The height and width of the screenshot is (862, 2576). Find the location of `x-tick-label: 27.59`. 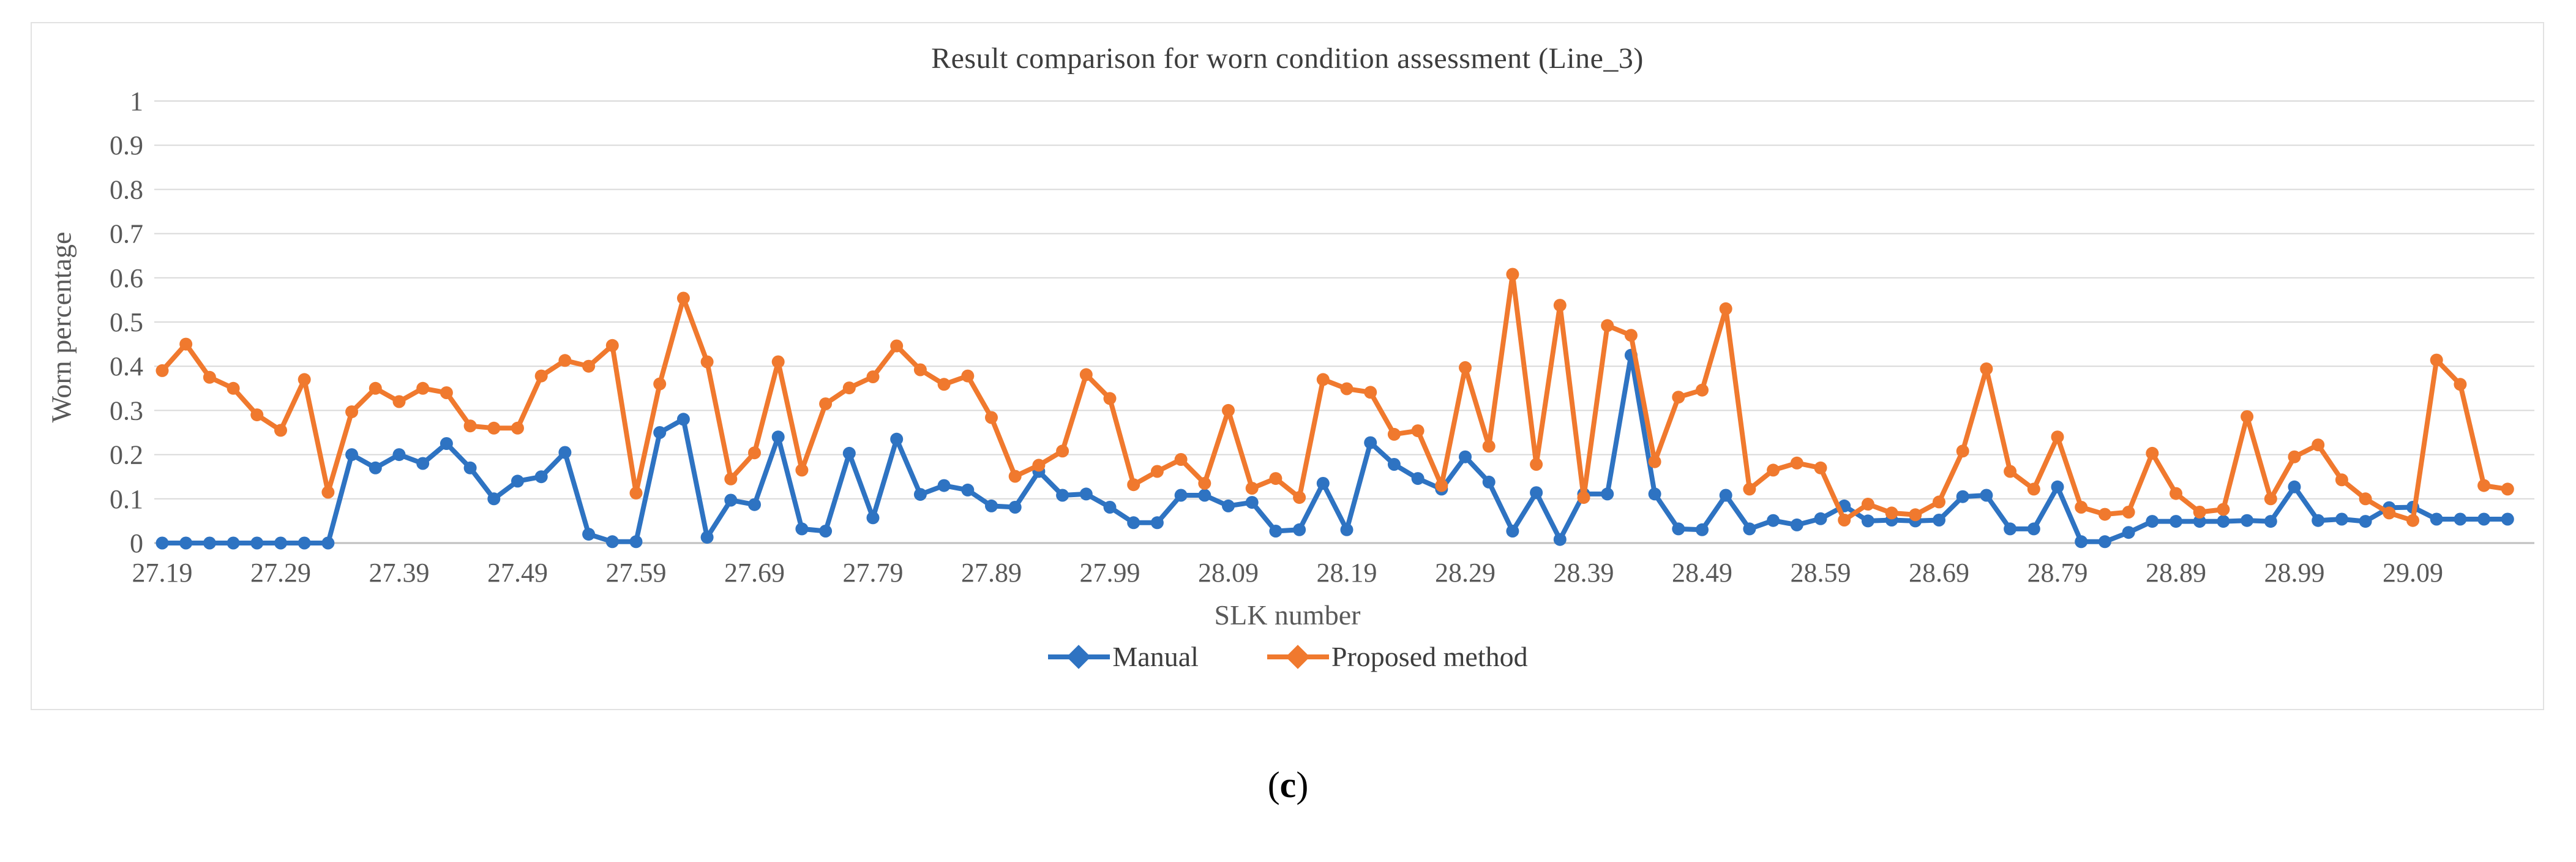

x-tick-label: 27.59 is located at coordinates (636, 573).